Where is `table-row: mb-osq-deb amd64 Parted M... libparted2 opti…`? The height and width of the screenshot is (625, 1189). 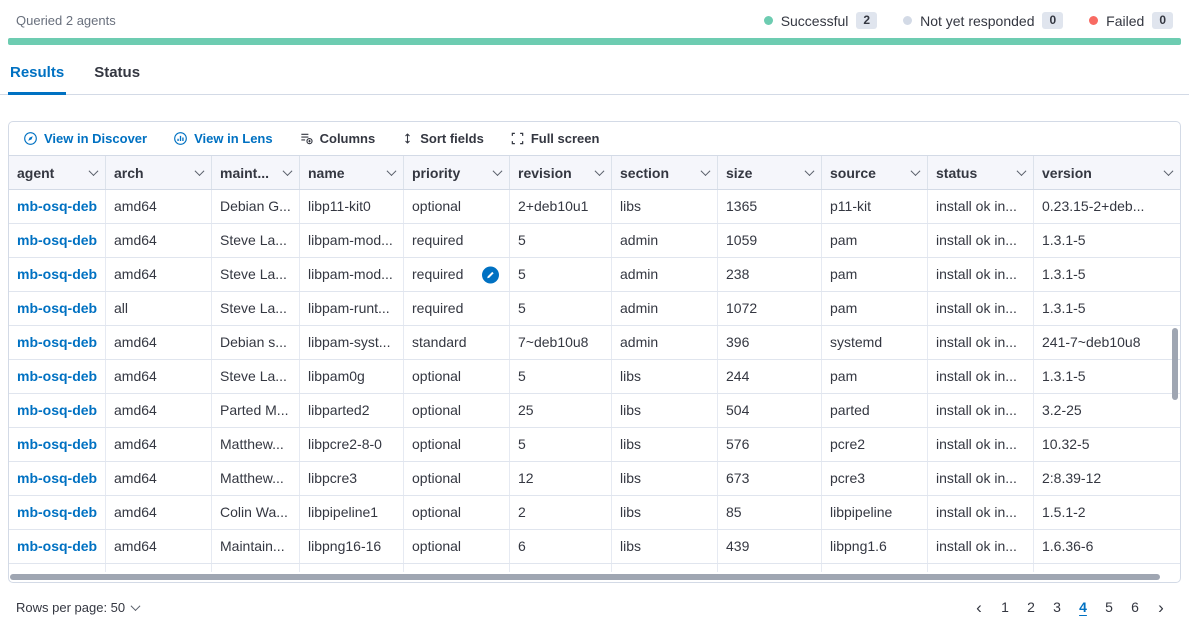
table-row: mb-osq-deb amd64 Parted M... libparted2 opti… is located at coordinates (594, 411).